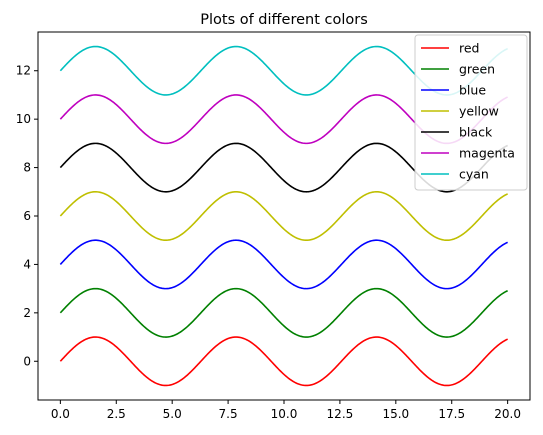  What do you see at coordinates (395, 414) in the screenshot?
I see `x-tick-label: 15.0` at bounding box center [395, 414].